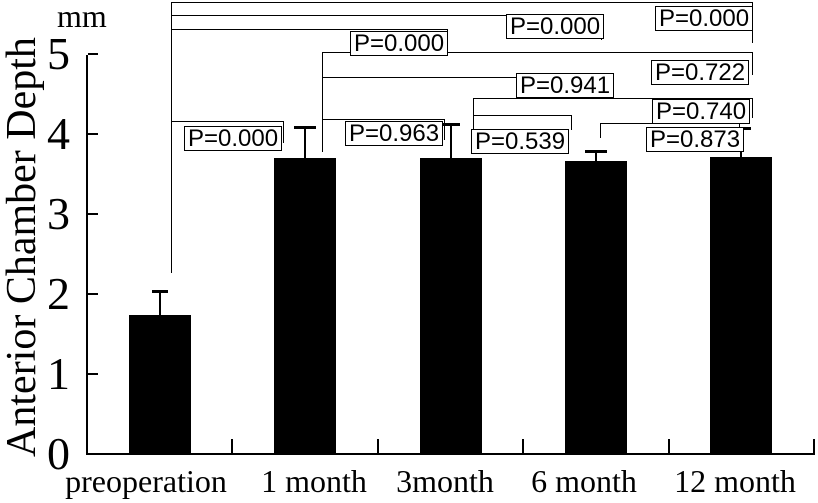 The image size is (818, 503). I want to click on p-value-label: P=0.941, so click(565, 85).